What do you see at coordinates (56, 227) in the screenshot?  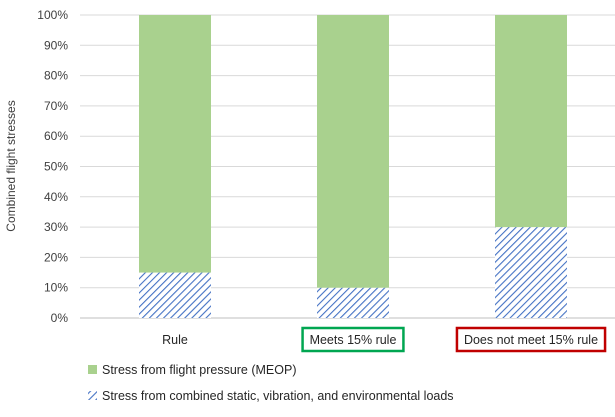 I see `y-tick-label: 30%` at bounding box center [56, 227].